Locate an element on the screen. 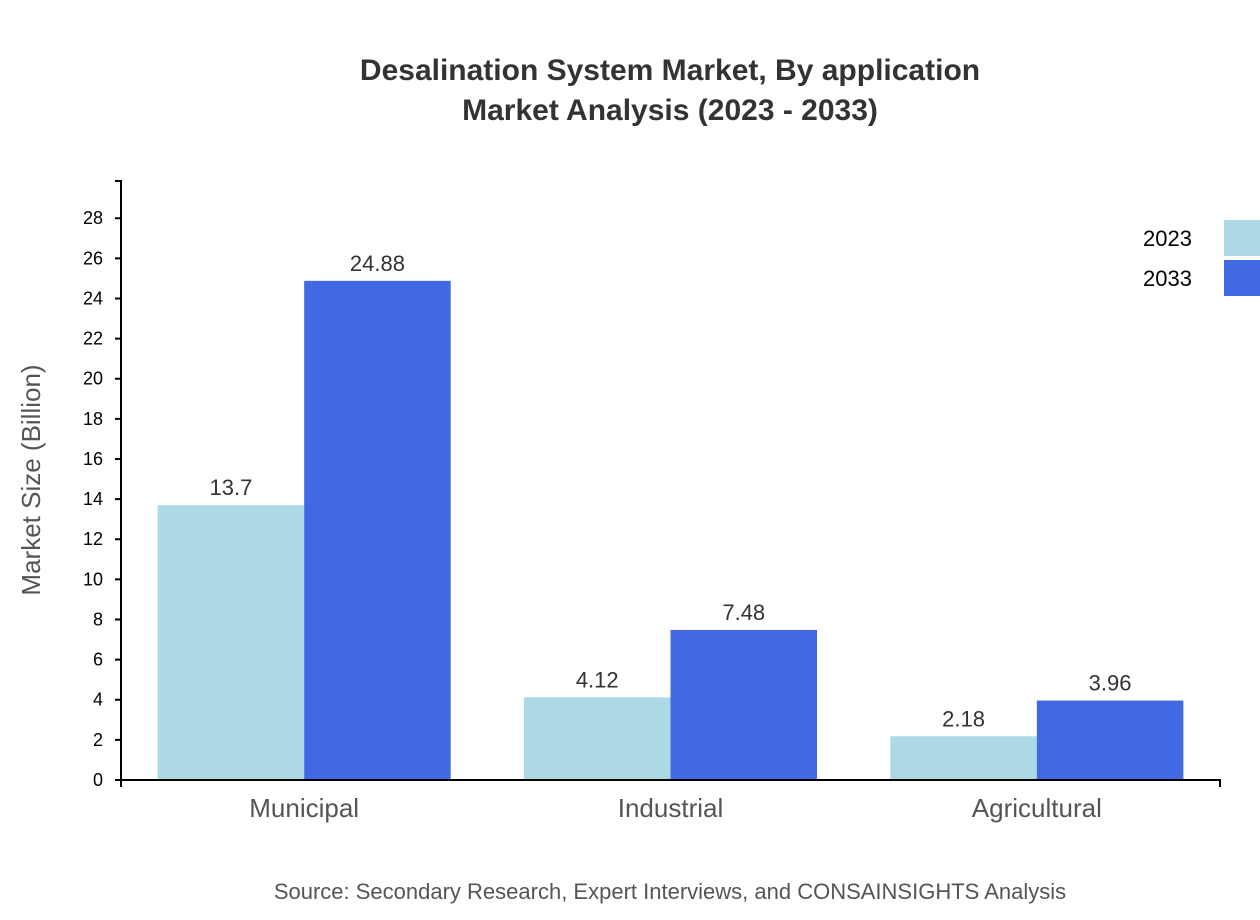 The height and width of the screenshot is (920, 1260). x-axis: Municipal Industrial Agricultural is located at coordinates (670, 801).